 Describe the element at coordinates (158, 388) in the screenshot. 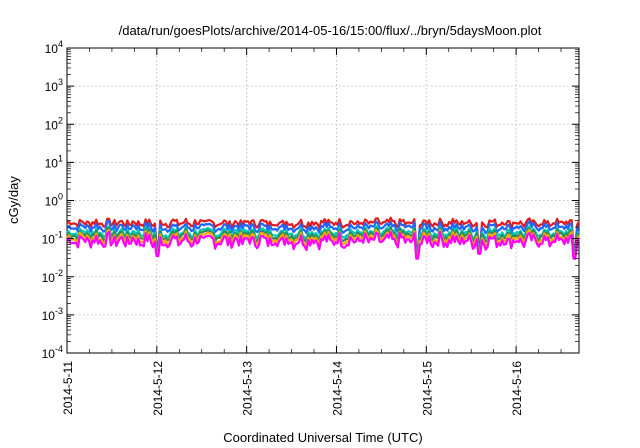

I see `x-tick-label: 2014-5-12` at that location.